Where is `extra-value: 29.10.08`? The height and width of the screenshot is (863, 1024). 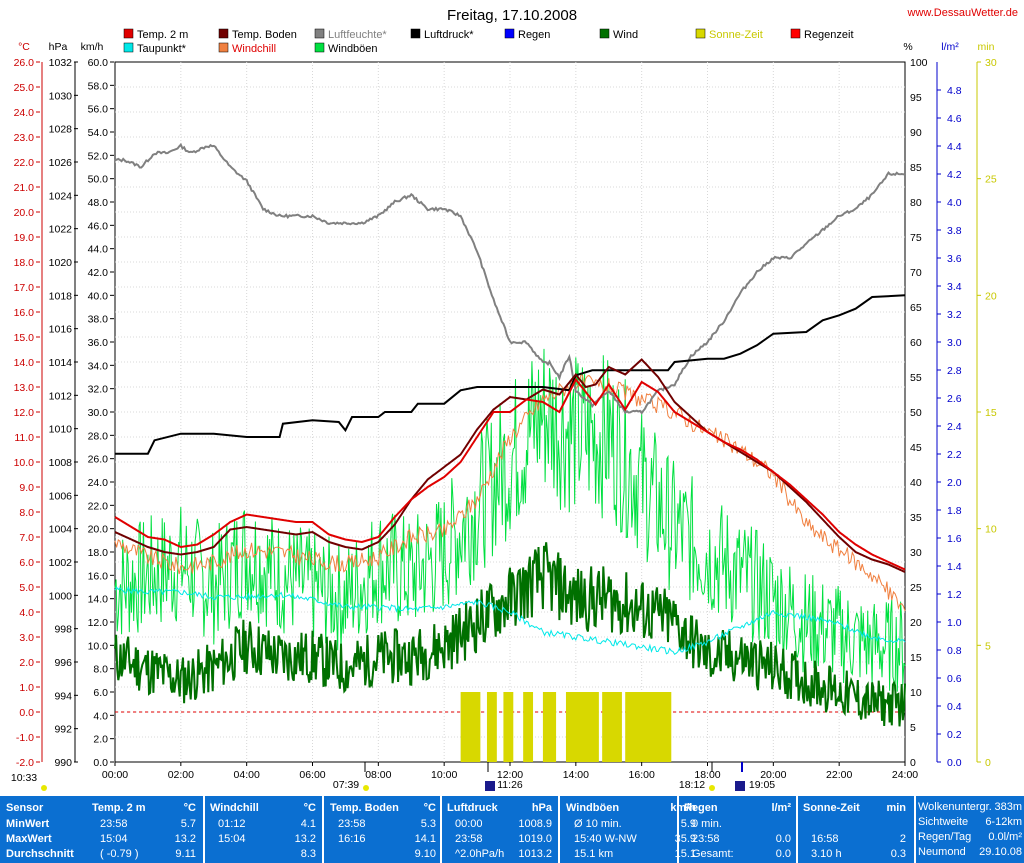 extra-value: 29.10.08 is located at coordinates (1000, 852).